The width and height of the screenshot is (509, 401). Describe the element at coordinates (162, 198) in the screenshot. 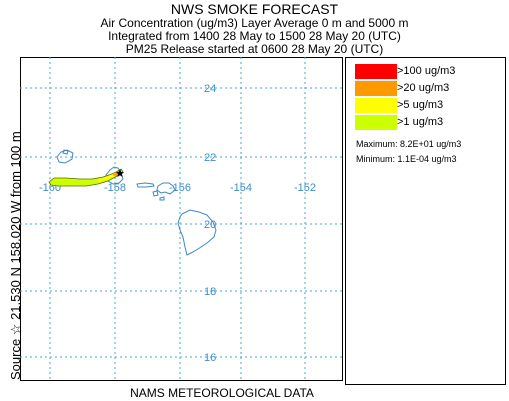

I see `coast-kahoolawe` at that location.